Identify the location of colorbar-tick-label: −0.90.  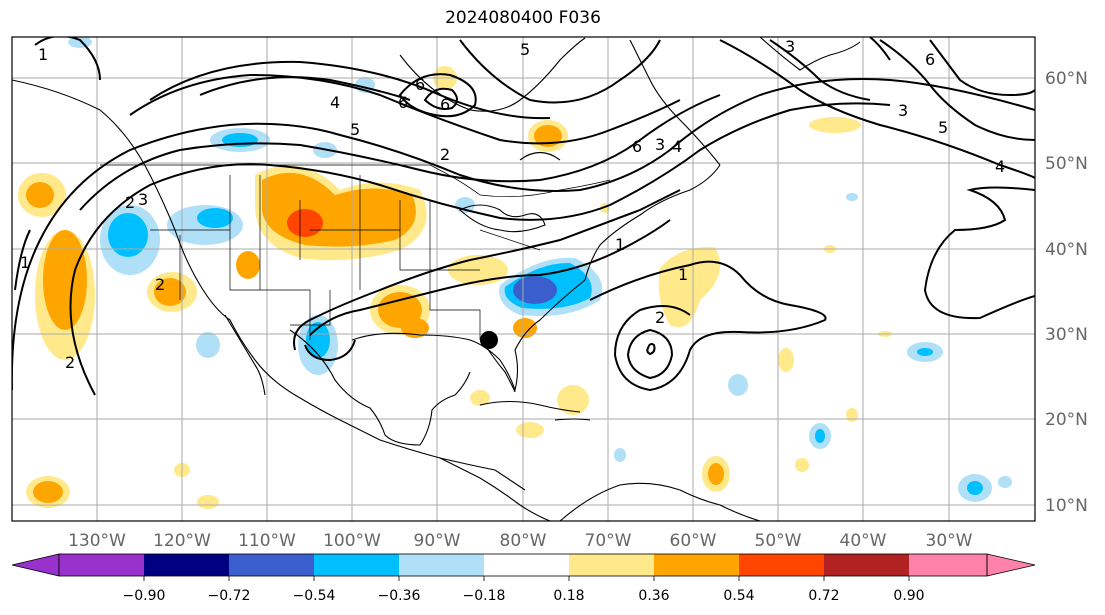
(144, 596).